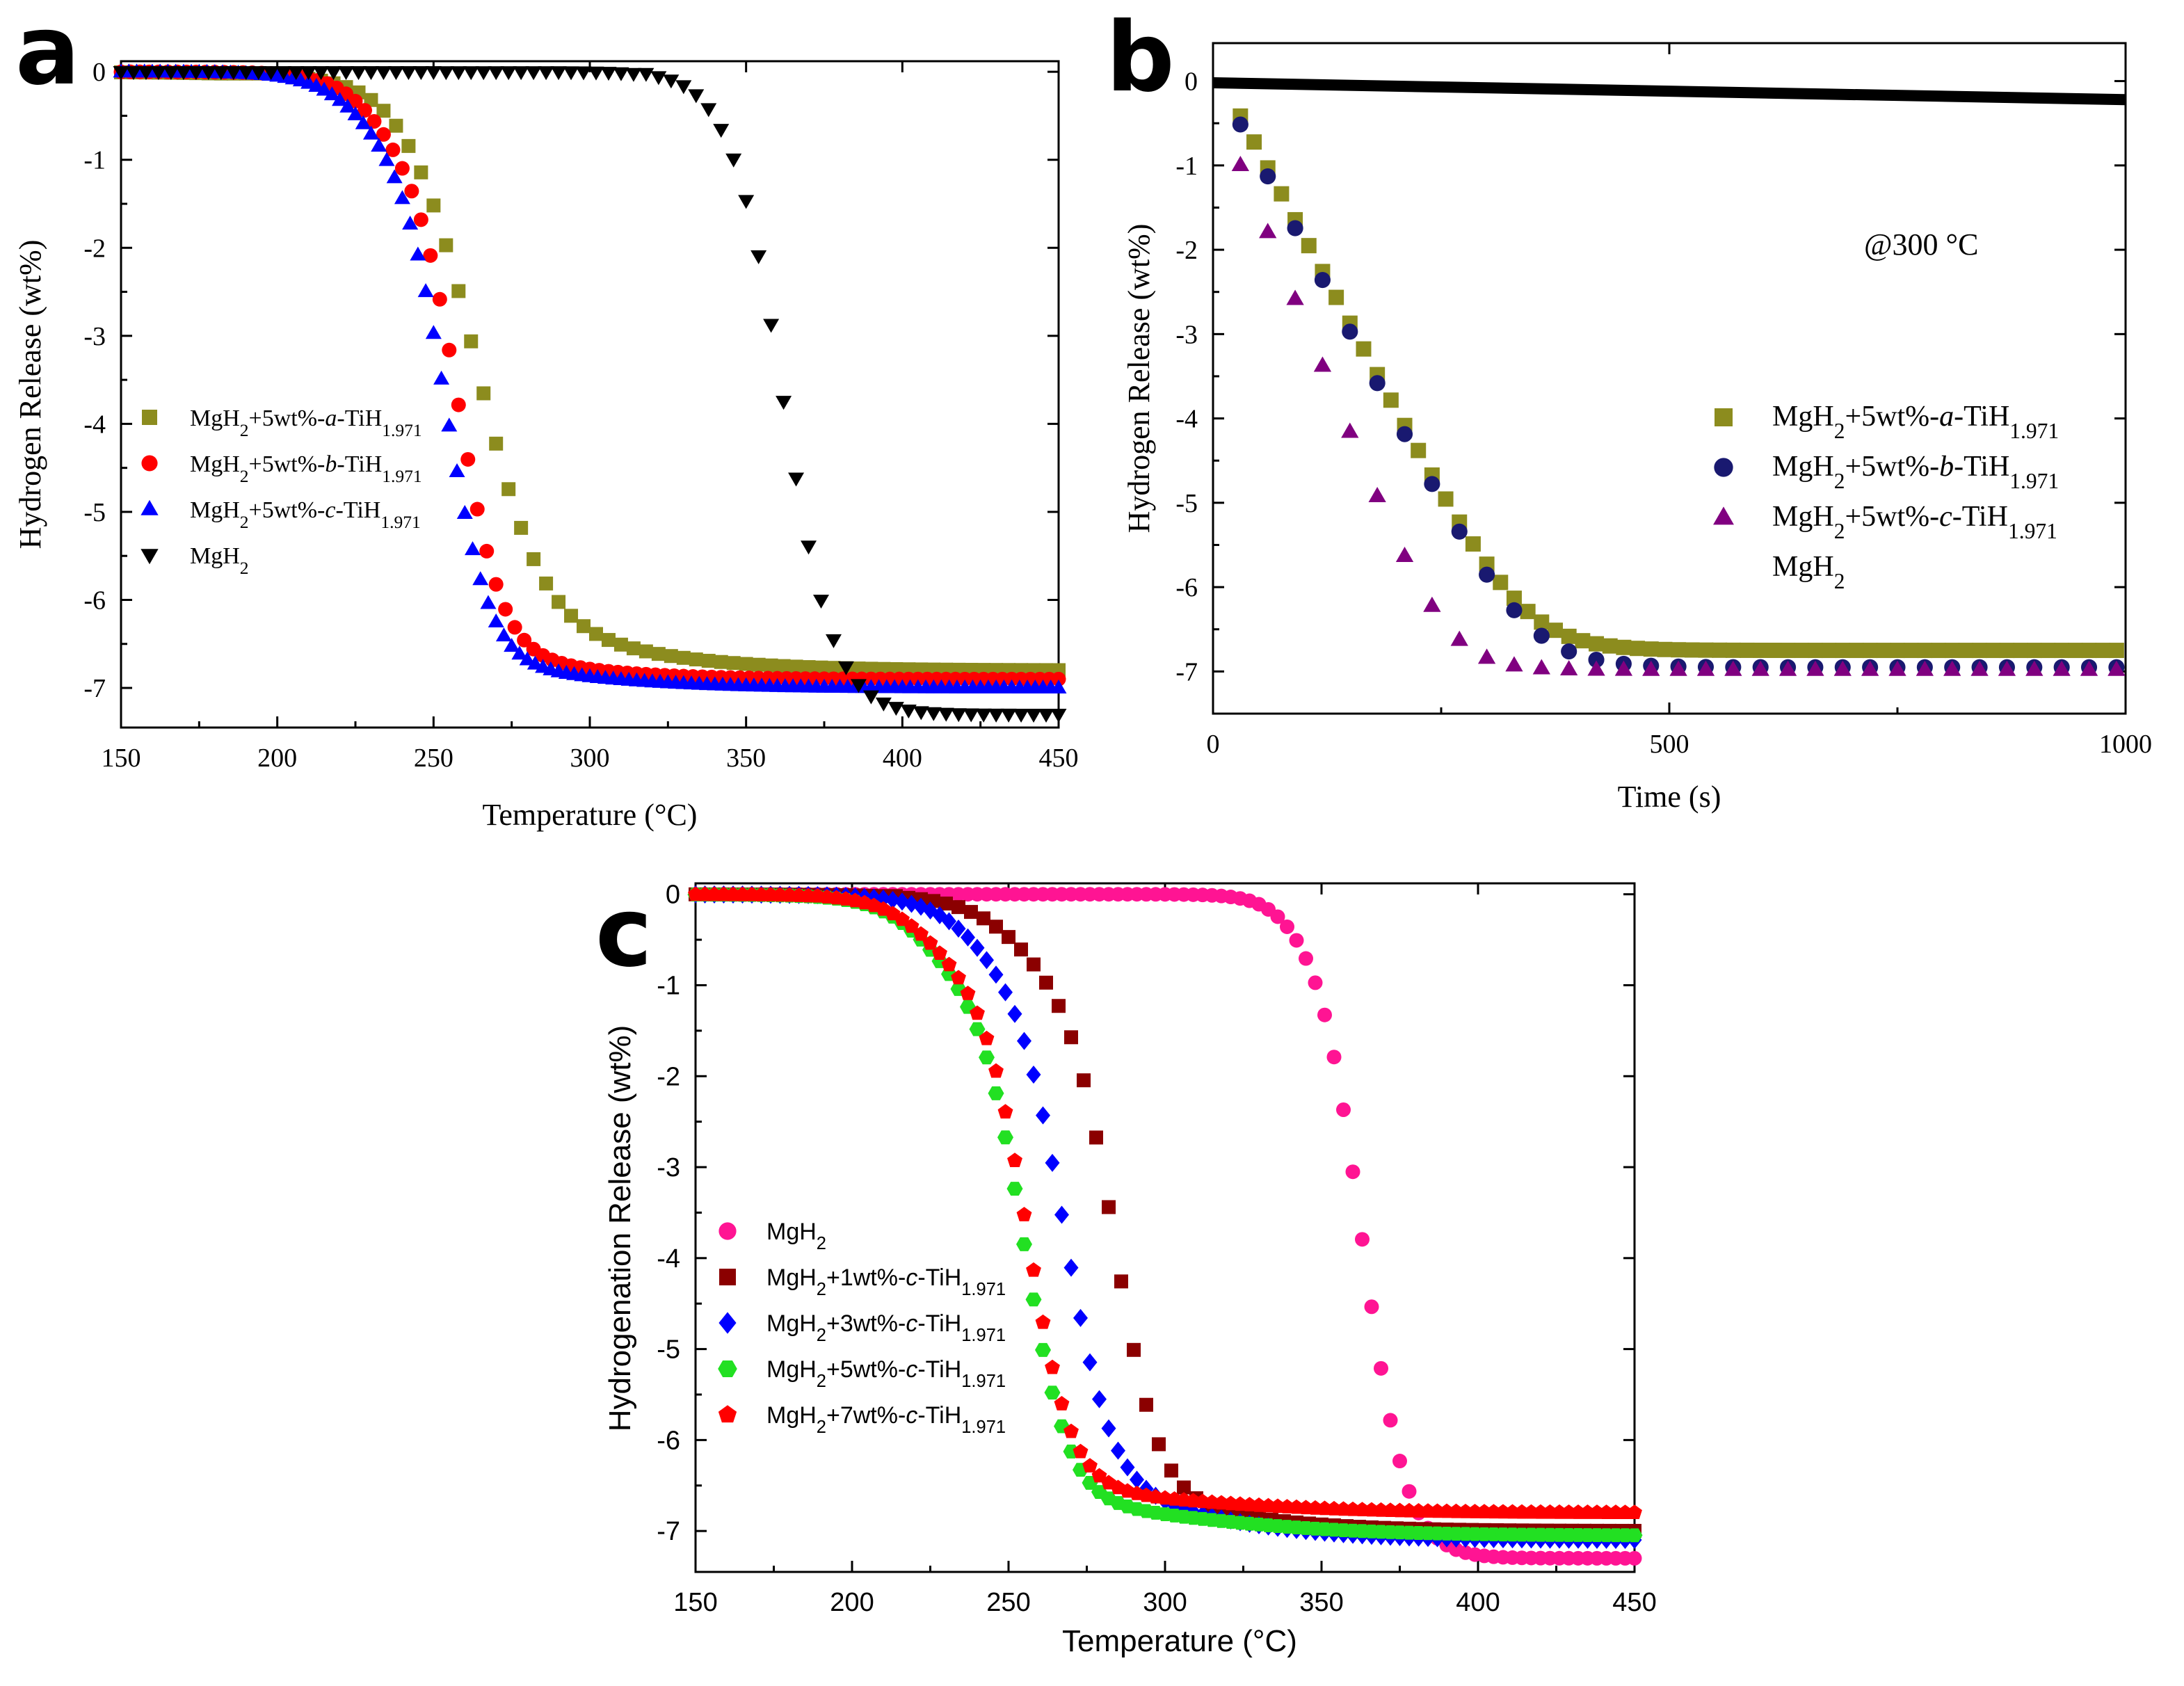  Describe the element at coordinates (1186, 503) in the screenshot. I see `y-tick-label: -5` at that location.